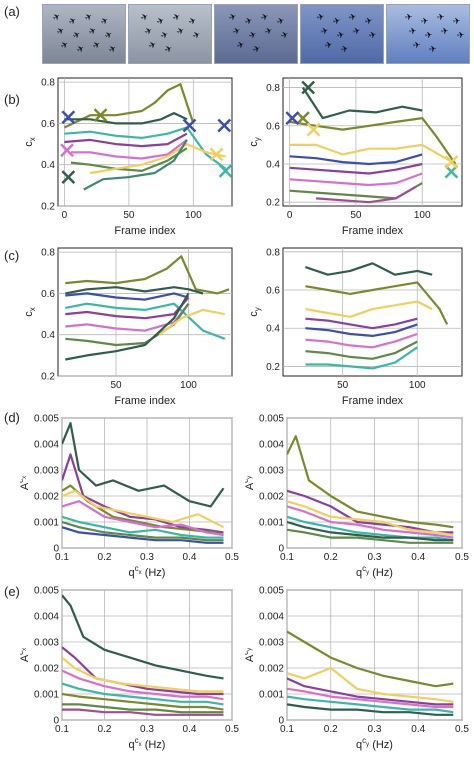 This screenshot has width=474, height=772. I want to click on panel-label-a: (a), so click(12, 11).